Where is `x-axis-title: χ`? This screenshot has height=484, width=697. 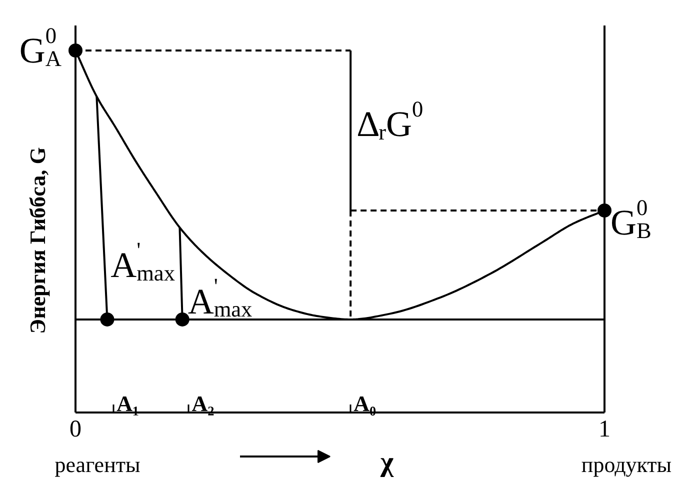 x-axis-title: χ is located at coordinates (387, 462).